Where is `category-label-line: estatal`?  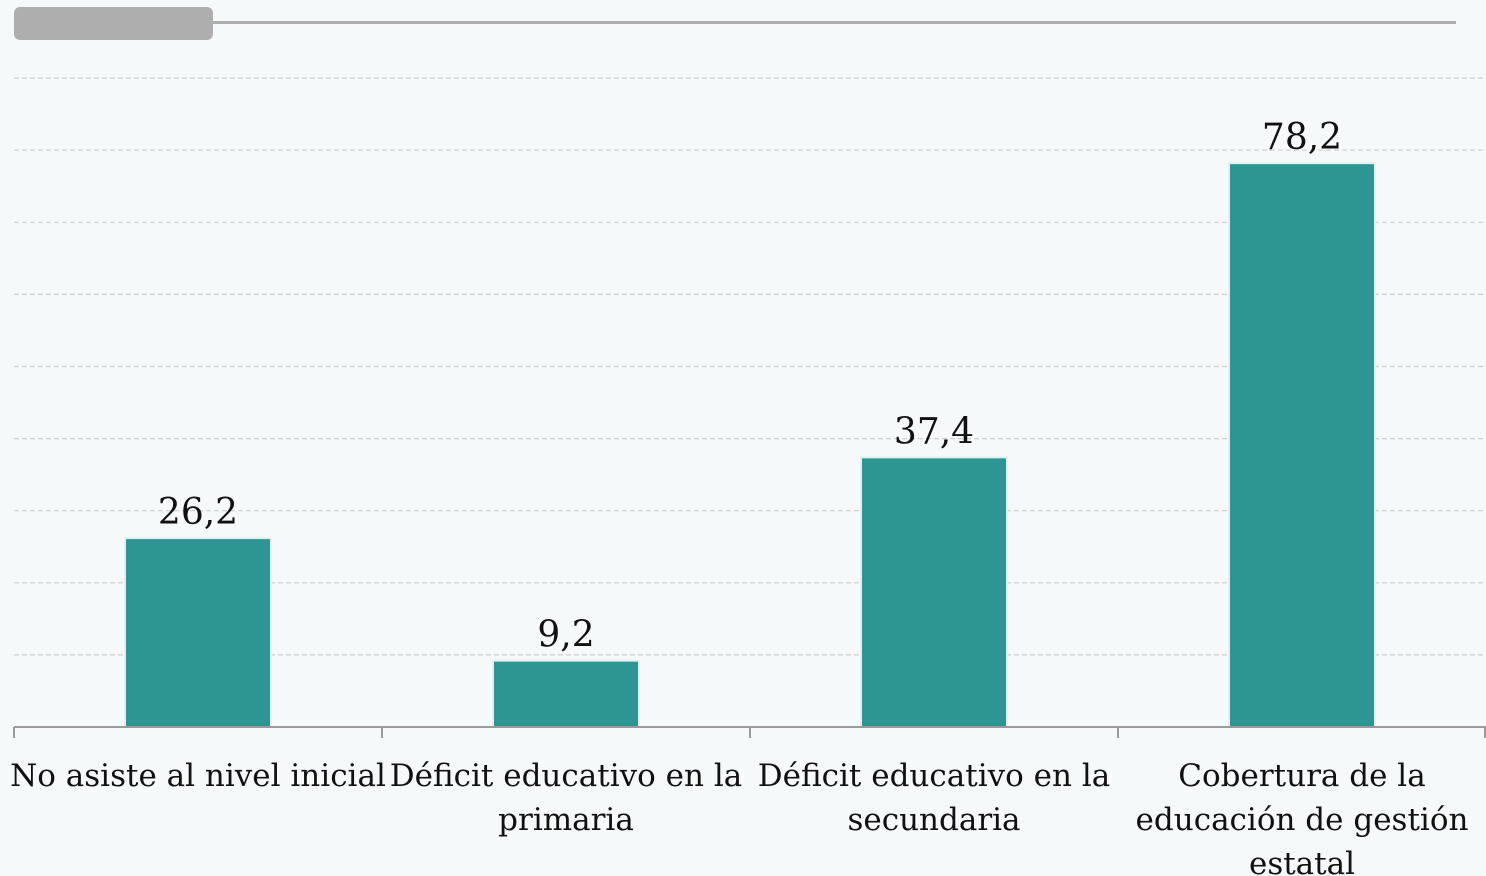
category-label-line: estatal is located at coordinates (1302, 861).